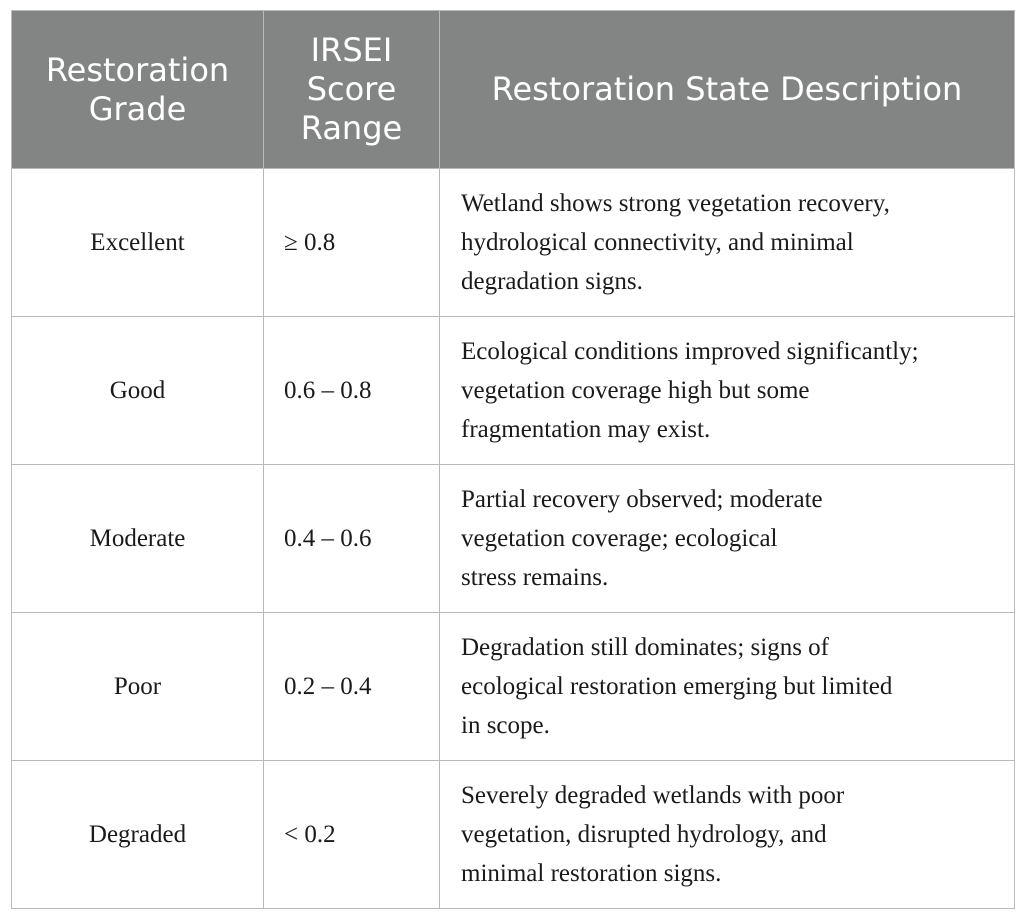 The width and height of the screenshot is (1025, 921). Describe the element at coordinates (351, 242) in the screenshot. I see `score-range-cell: ≥ 0.8` at that location.